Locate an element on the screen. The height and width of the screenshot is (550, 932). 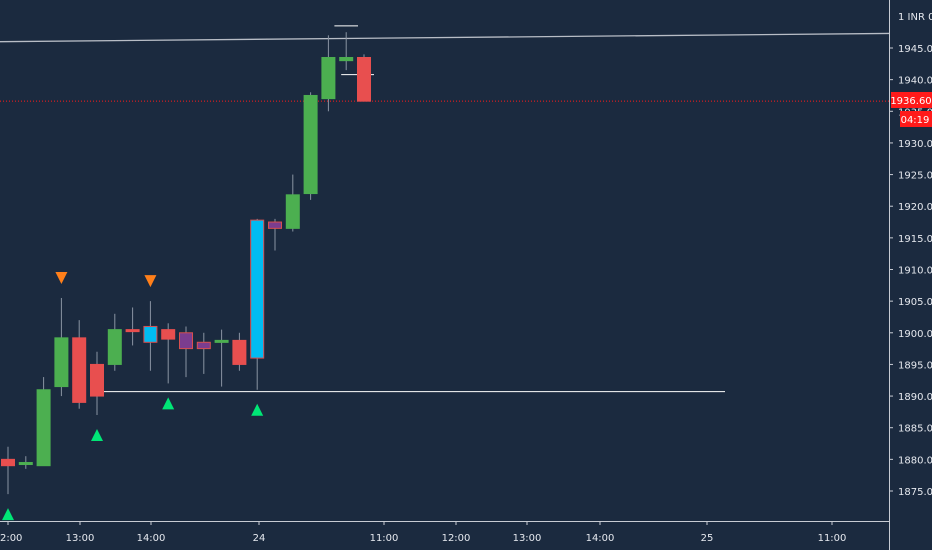
time-tick-label: 25 is located at coordinates (707, 538).